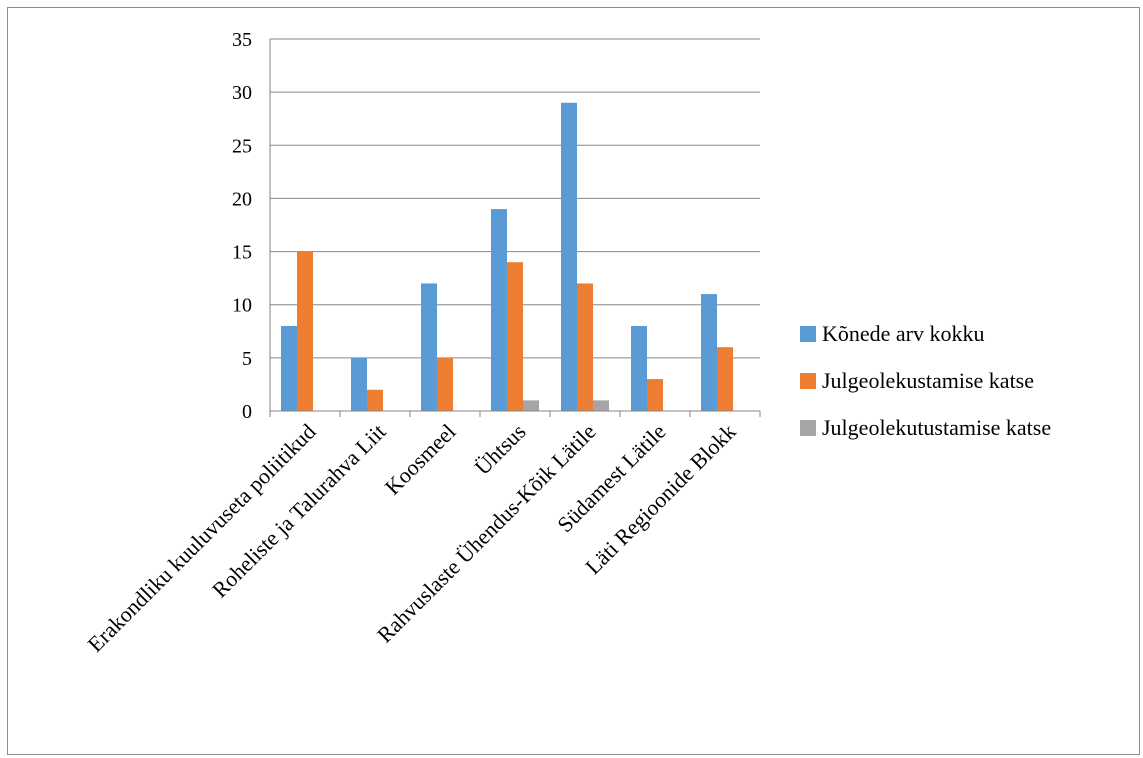 The image size is (1143, 758). What do you see at coordinates (242, 40) in the screenshot?
I see `y-tick-label: 35` at bounding box center [242, 40].